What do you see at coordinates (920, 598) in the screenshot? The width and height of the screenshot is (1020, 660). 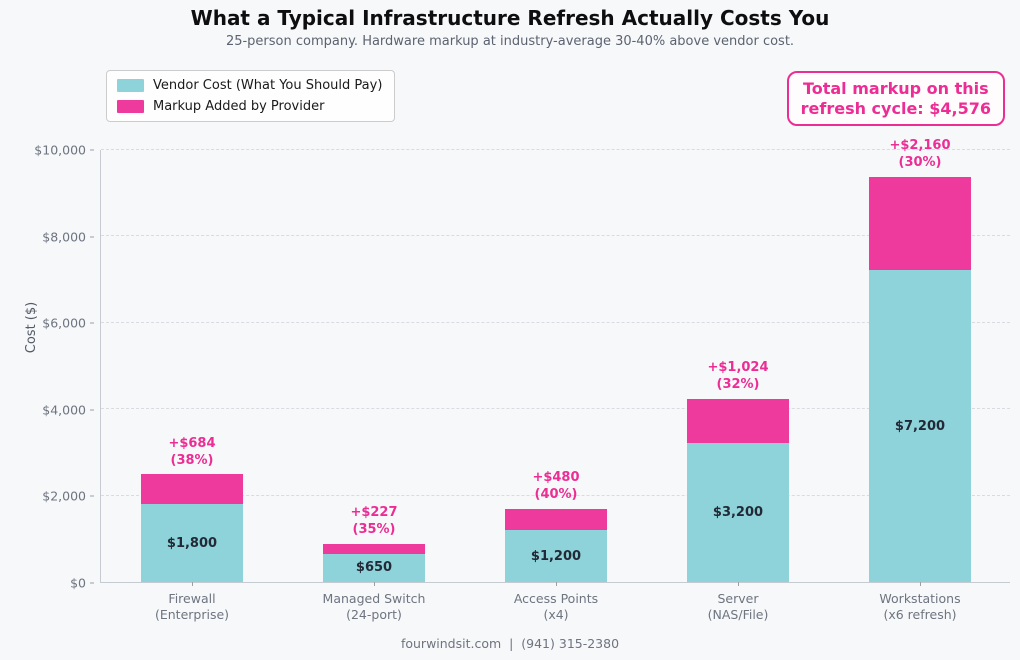 I see `category-name: Workstations` at bounding box center [920, 598].